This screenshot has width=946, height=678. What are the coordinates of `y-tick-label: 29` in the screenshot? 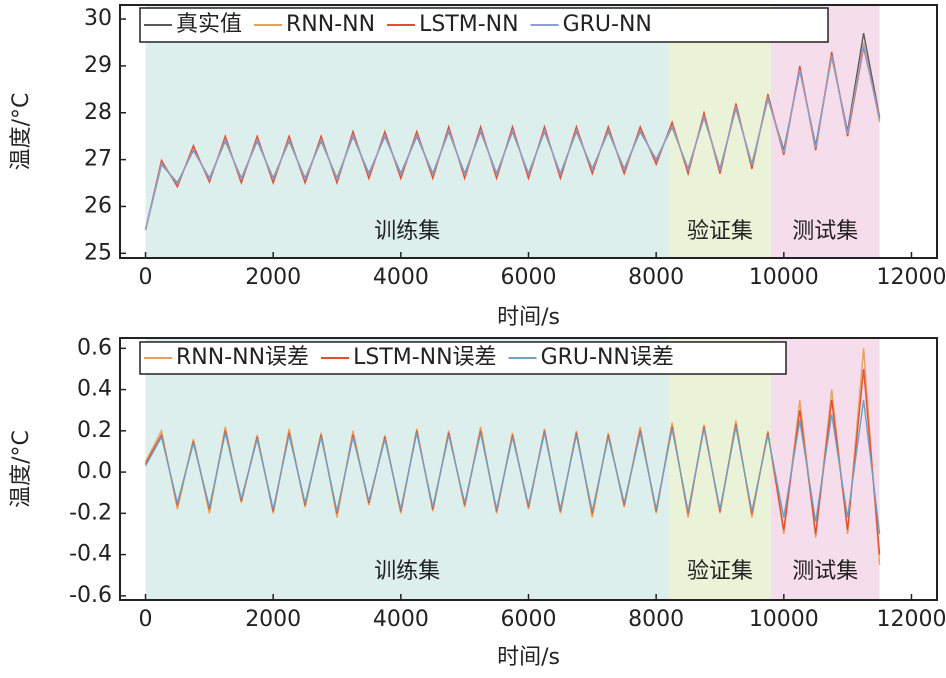 It's located at (98, 65).